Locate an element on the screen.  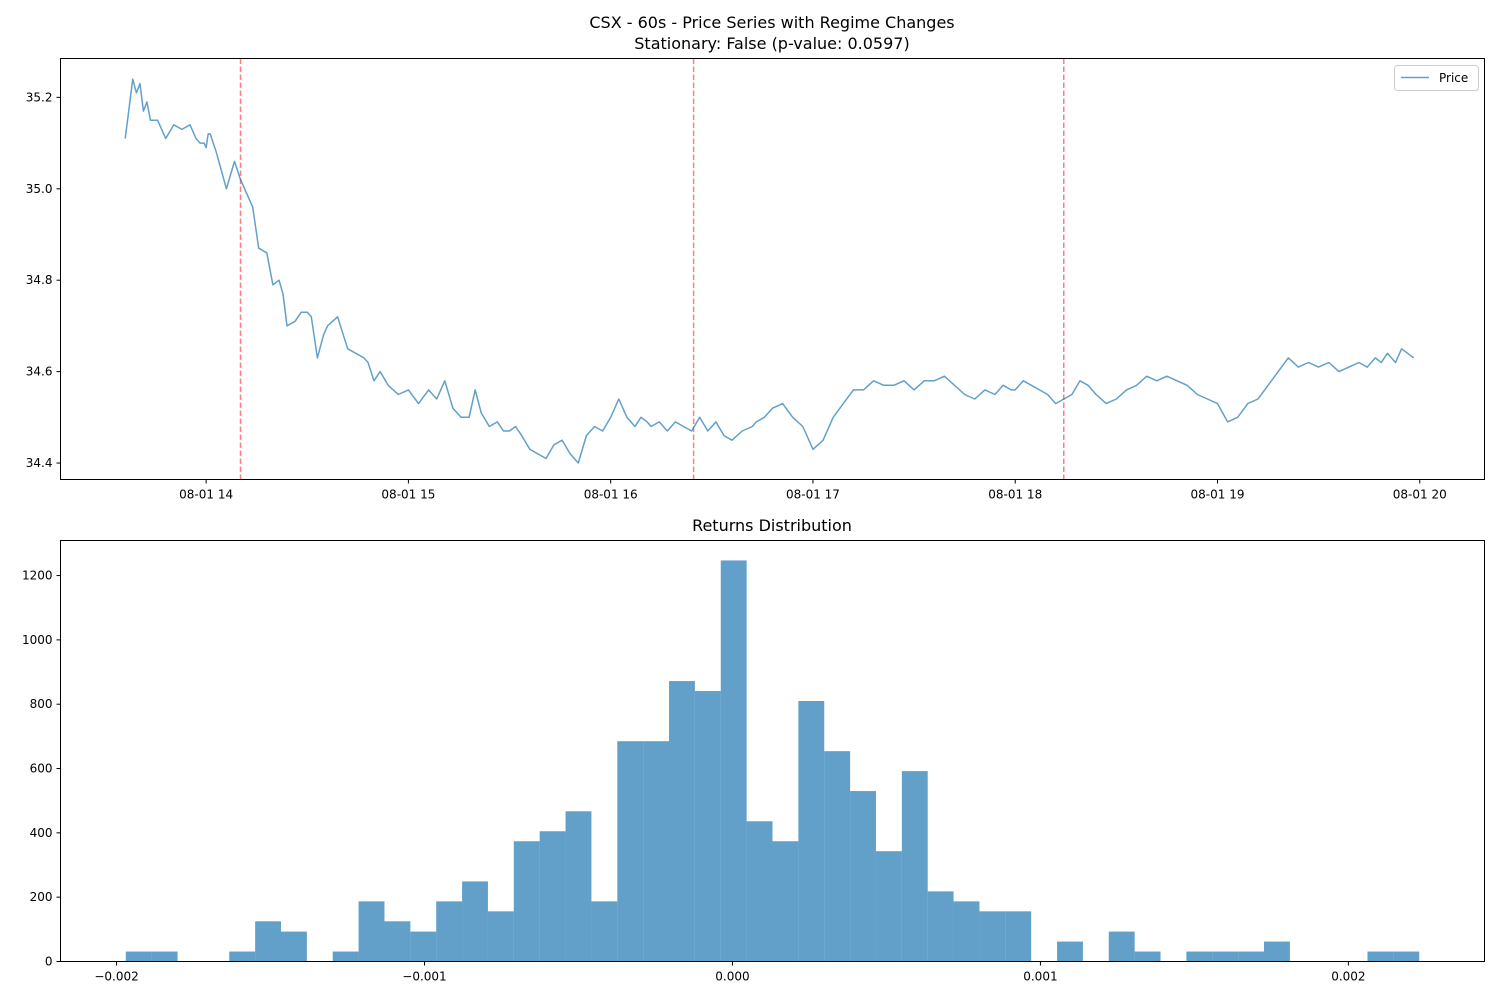
price-x-tick-label: 08-01 19 is located at coordinates (1218, 495).